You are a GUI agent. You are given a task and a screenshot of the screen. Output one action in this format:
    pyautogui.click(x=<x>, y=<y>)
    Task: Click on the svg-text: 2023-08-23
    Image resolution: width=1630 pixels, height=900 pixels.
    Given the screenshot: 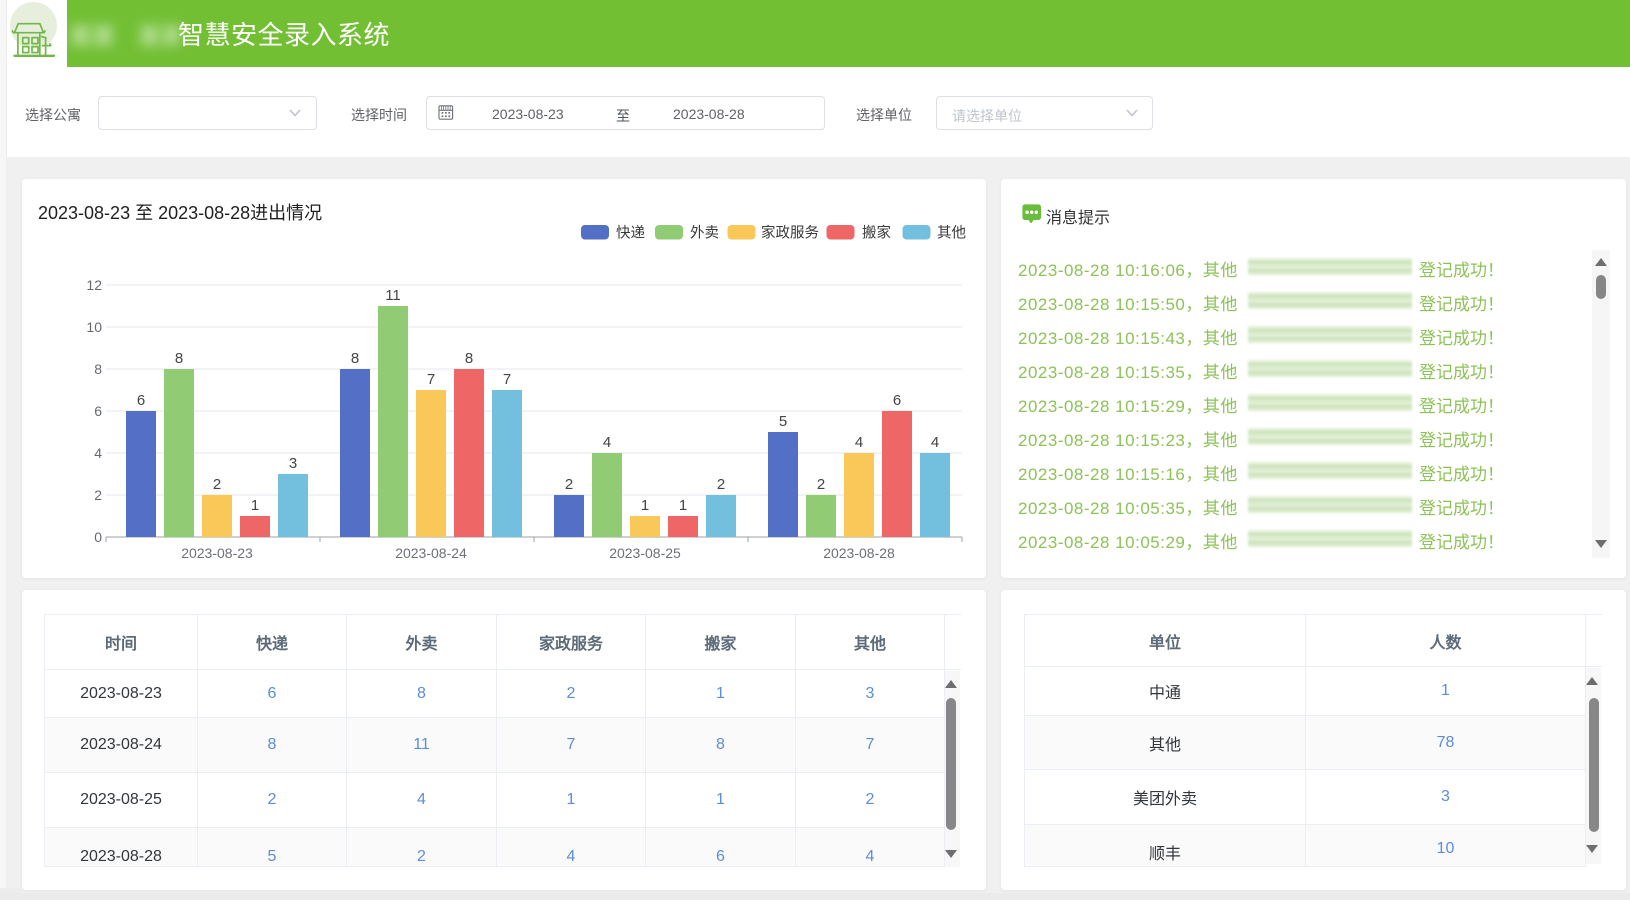 What is the action you would take?
    pyautogui.click(x=217, y=553)
    